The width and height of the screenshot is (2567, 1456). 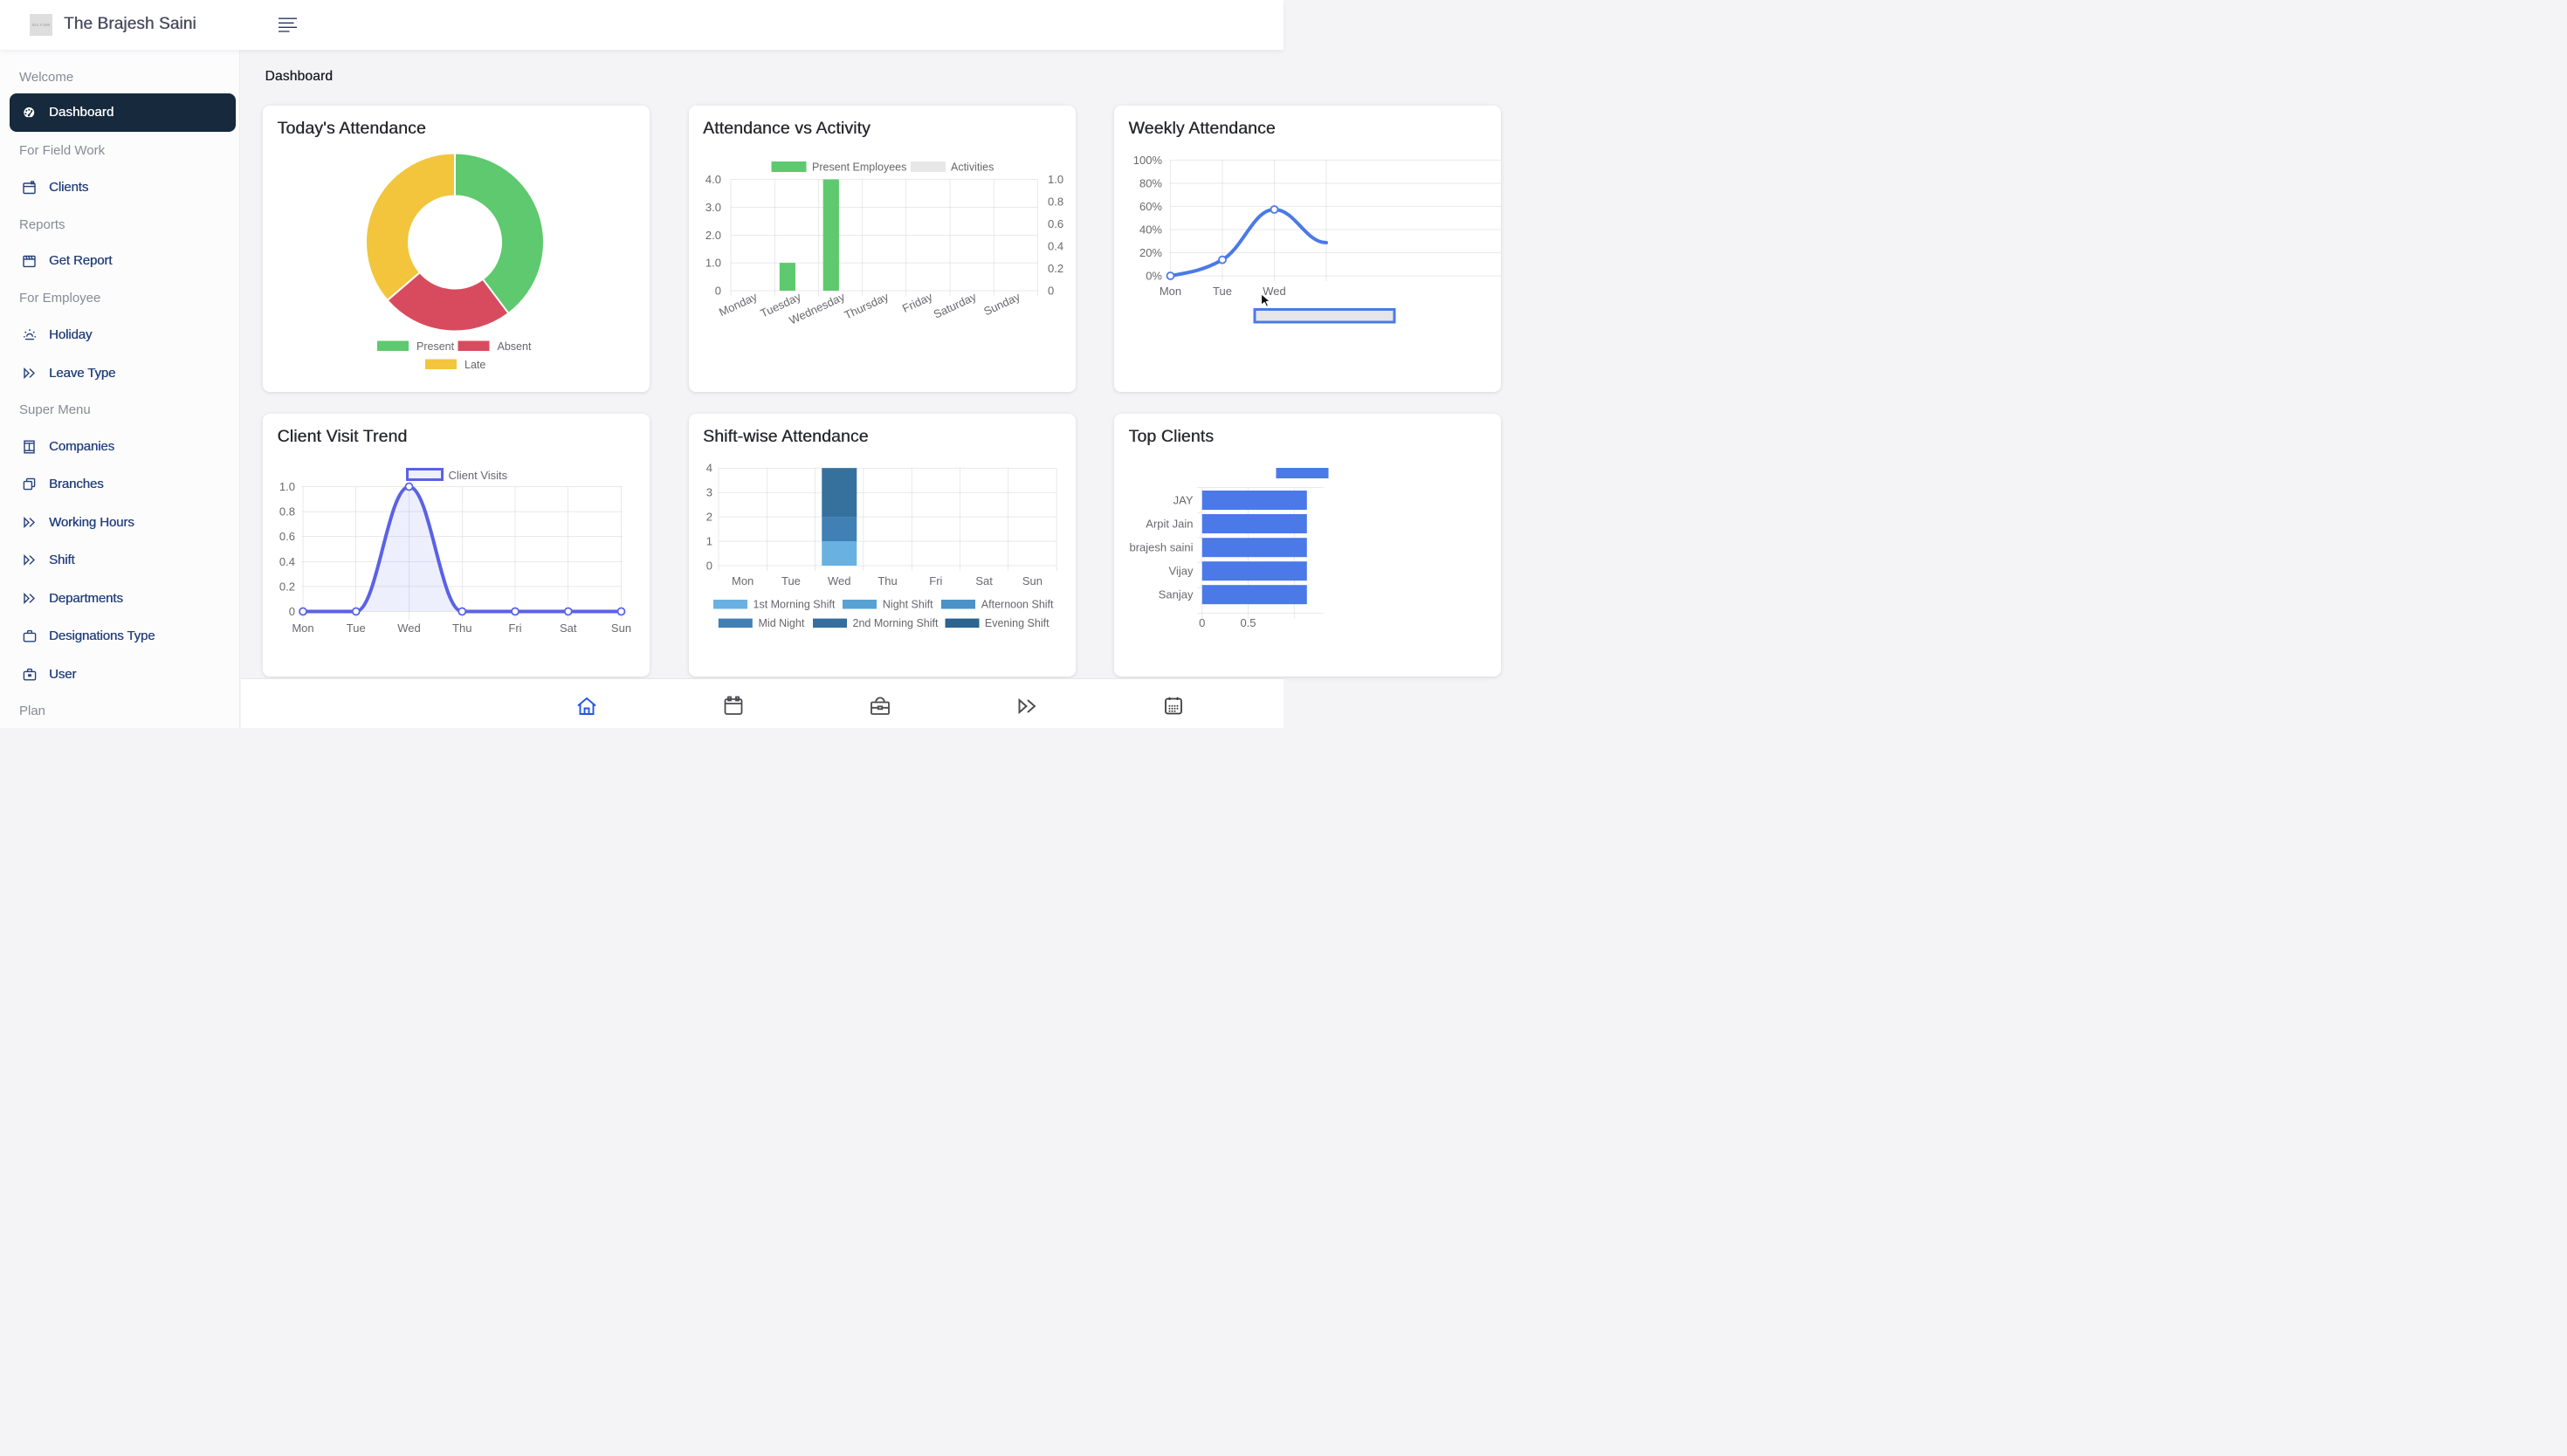 I want to click on svg-text: Sanjay, so click(x=1176, y=594).